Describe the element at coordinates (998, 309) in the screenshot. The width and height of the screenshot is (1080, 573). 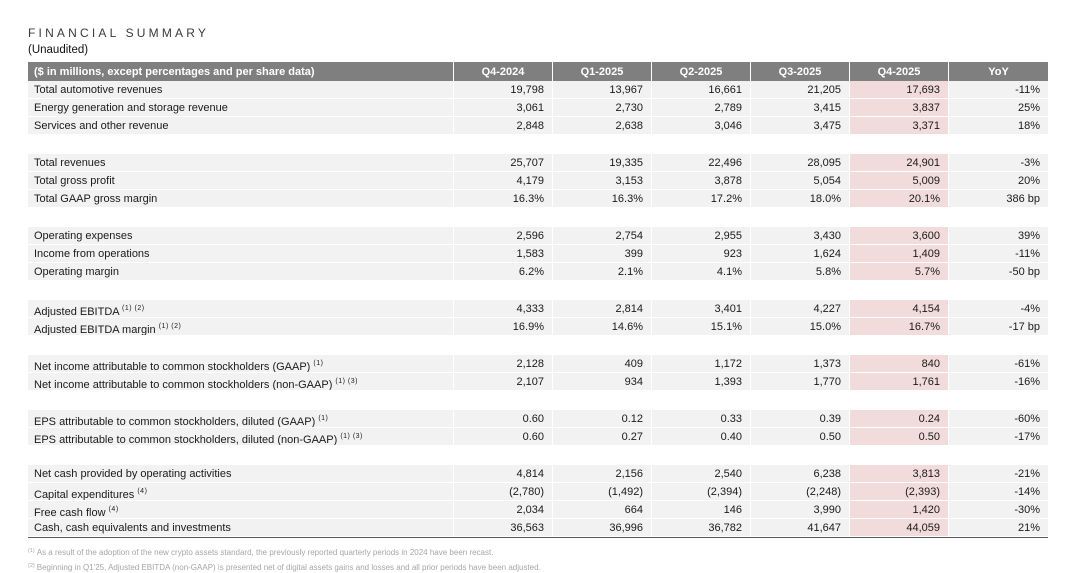
I see `table-cell: -4%` at that location.